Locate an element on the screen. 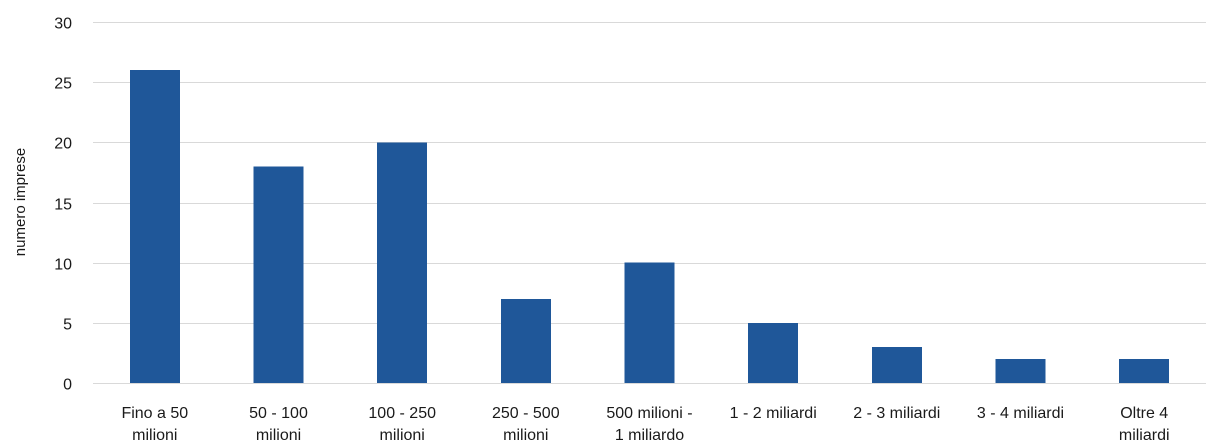 This screenshot has width=1206, height=447. y-tick-label: 5 is located at coordinates (67, 325).